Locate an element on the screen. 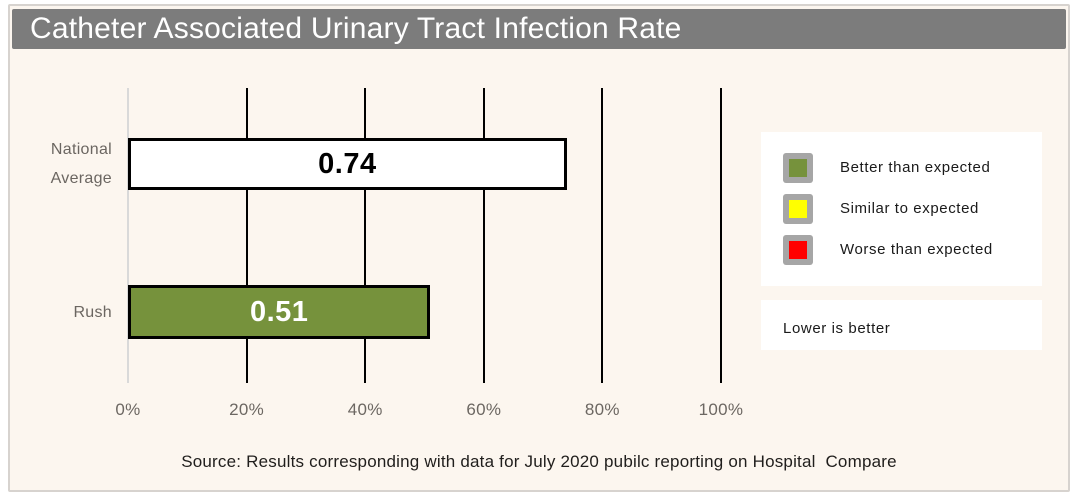  category-label-national-average: National Average is located at coordinates (81, 164).